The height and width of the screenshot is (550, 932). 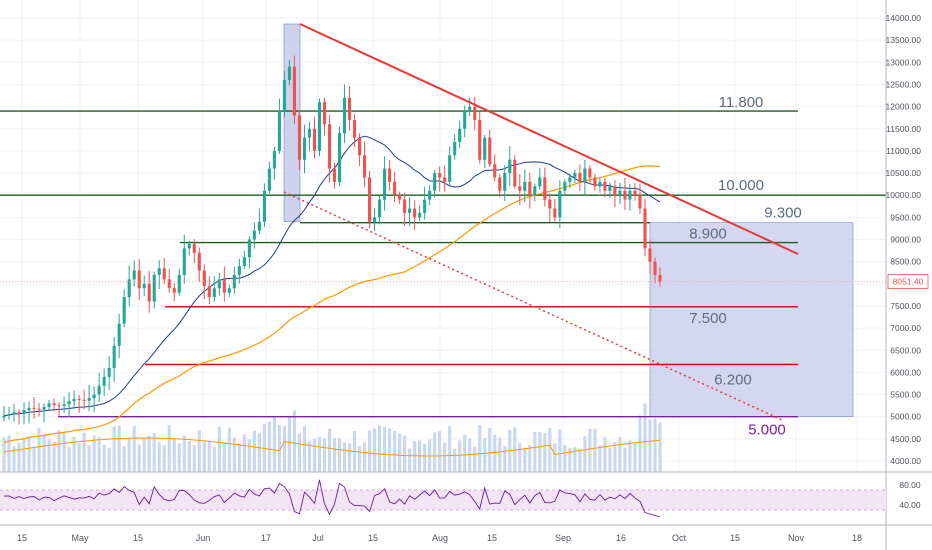 What do you see at coordinates (904, 18) in the screenshot?
I see `price-tick-label: 14000.00` at bounding box center [904, 18].